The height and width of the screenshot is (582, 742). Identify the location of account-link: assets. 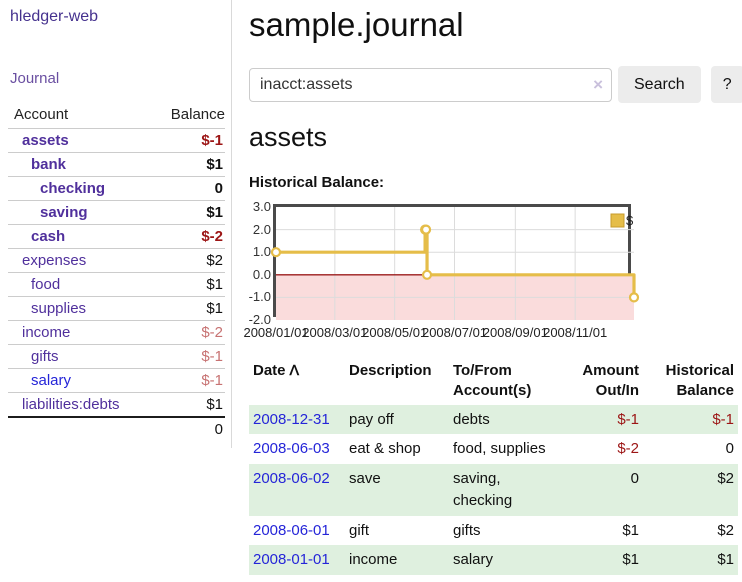
(45, 140).